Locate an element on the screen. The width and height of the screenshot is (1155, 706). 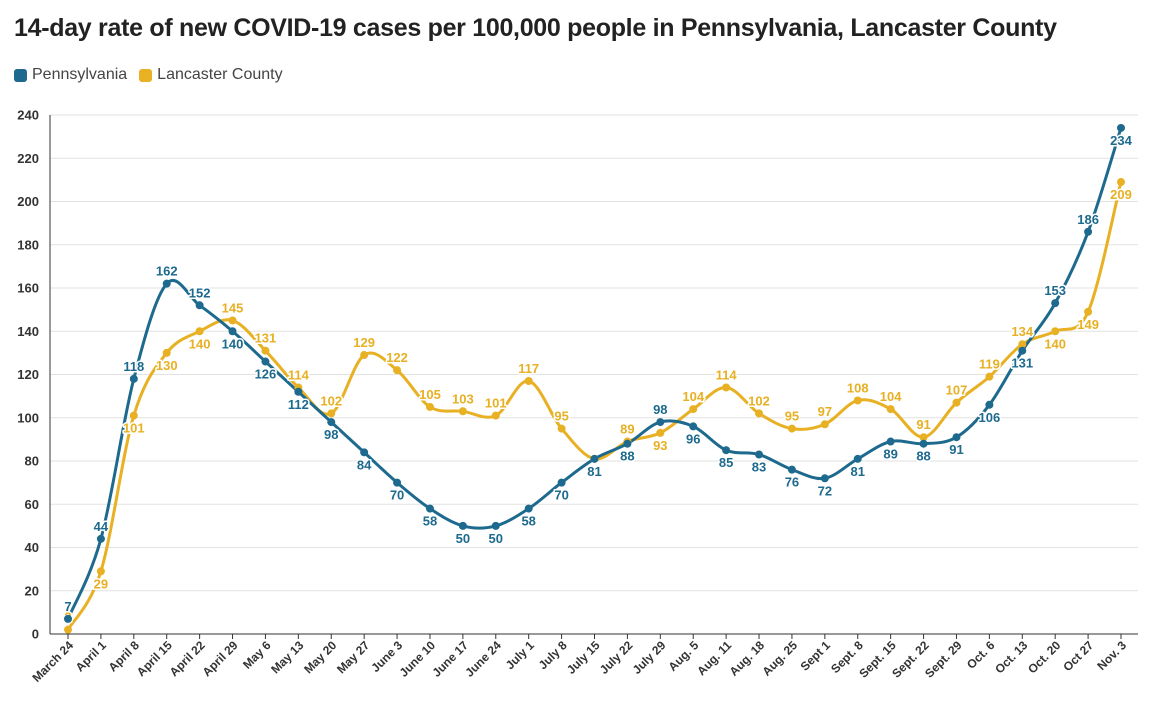
x-tick-label: Sept 1 is located at coordinates (816, 656).